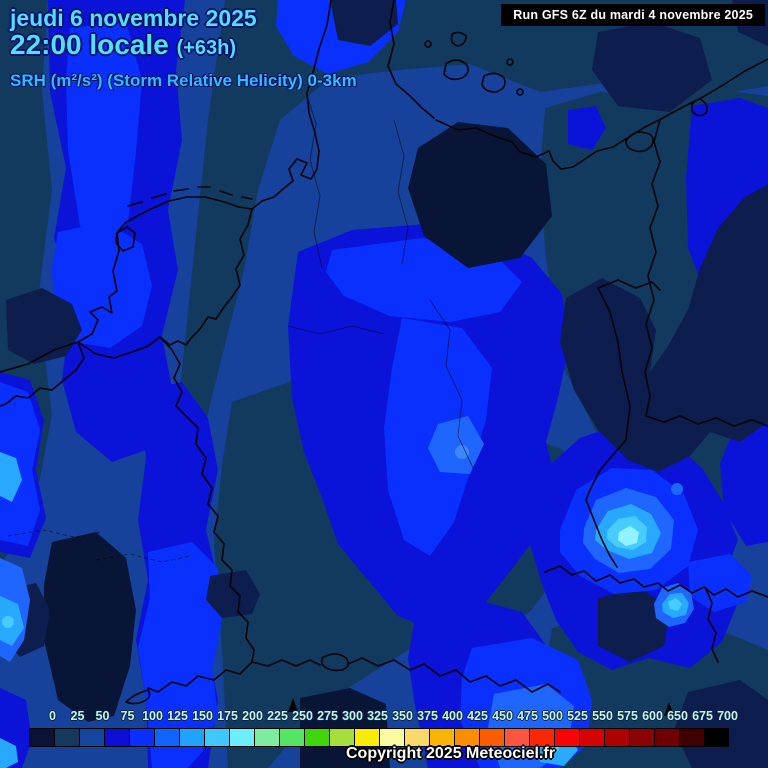  What do you see at coordinates (152, 716) in the screenshot?
I see `legend-tick-label: 100` at bounding box center [152, 716].